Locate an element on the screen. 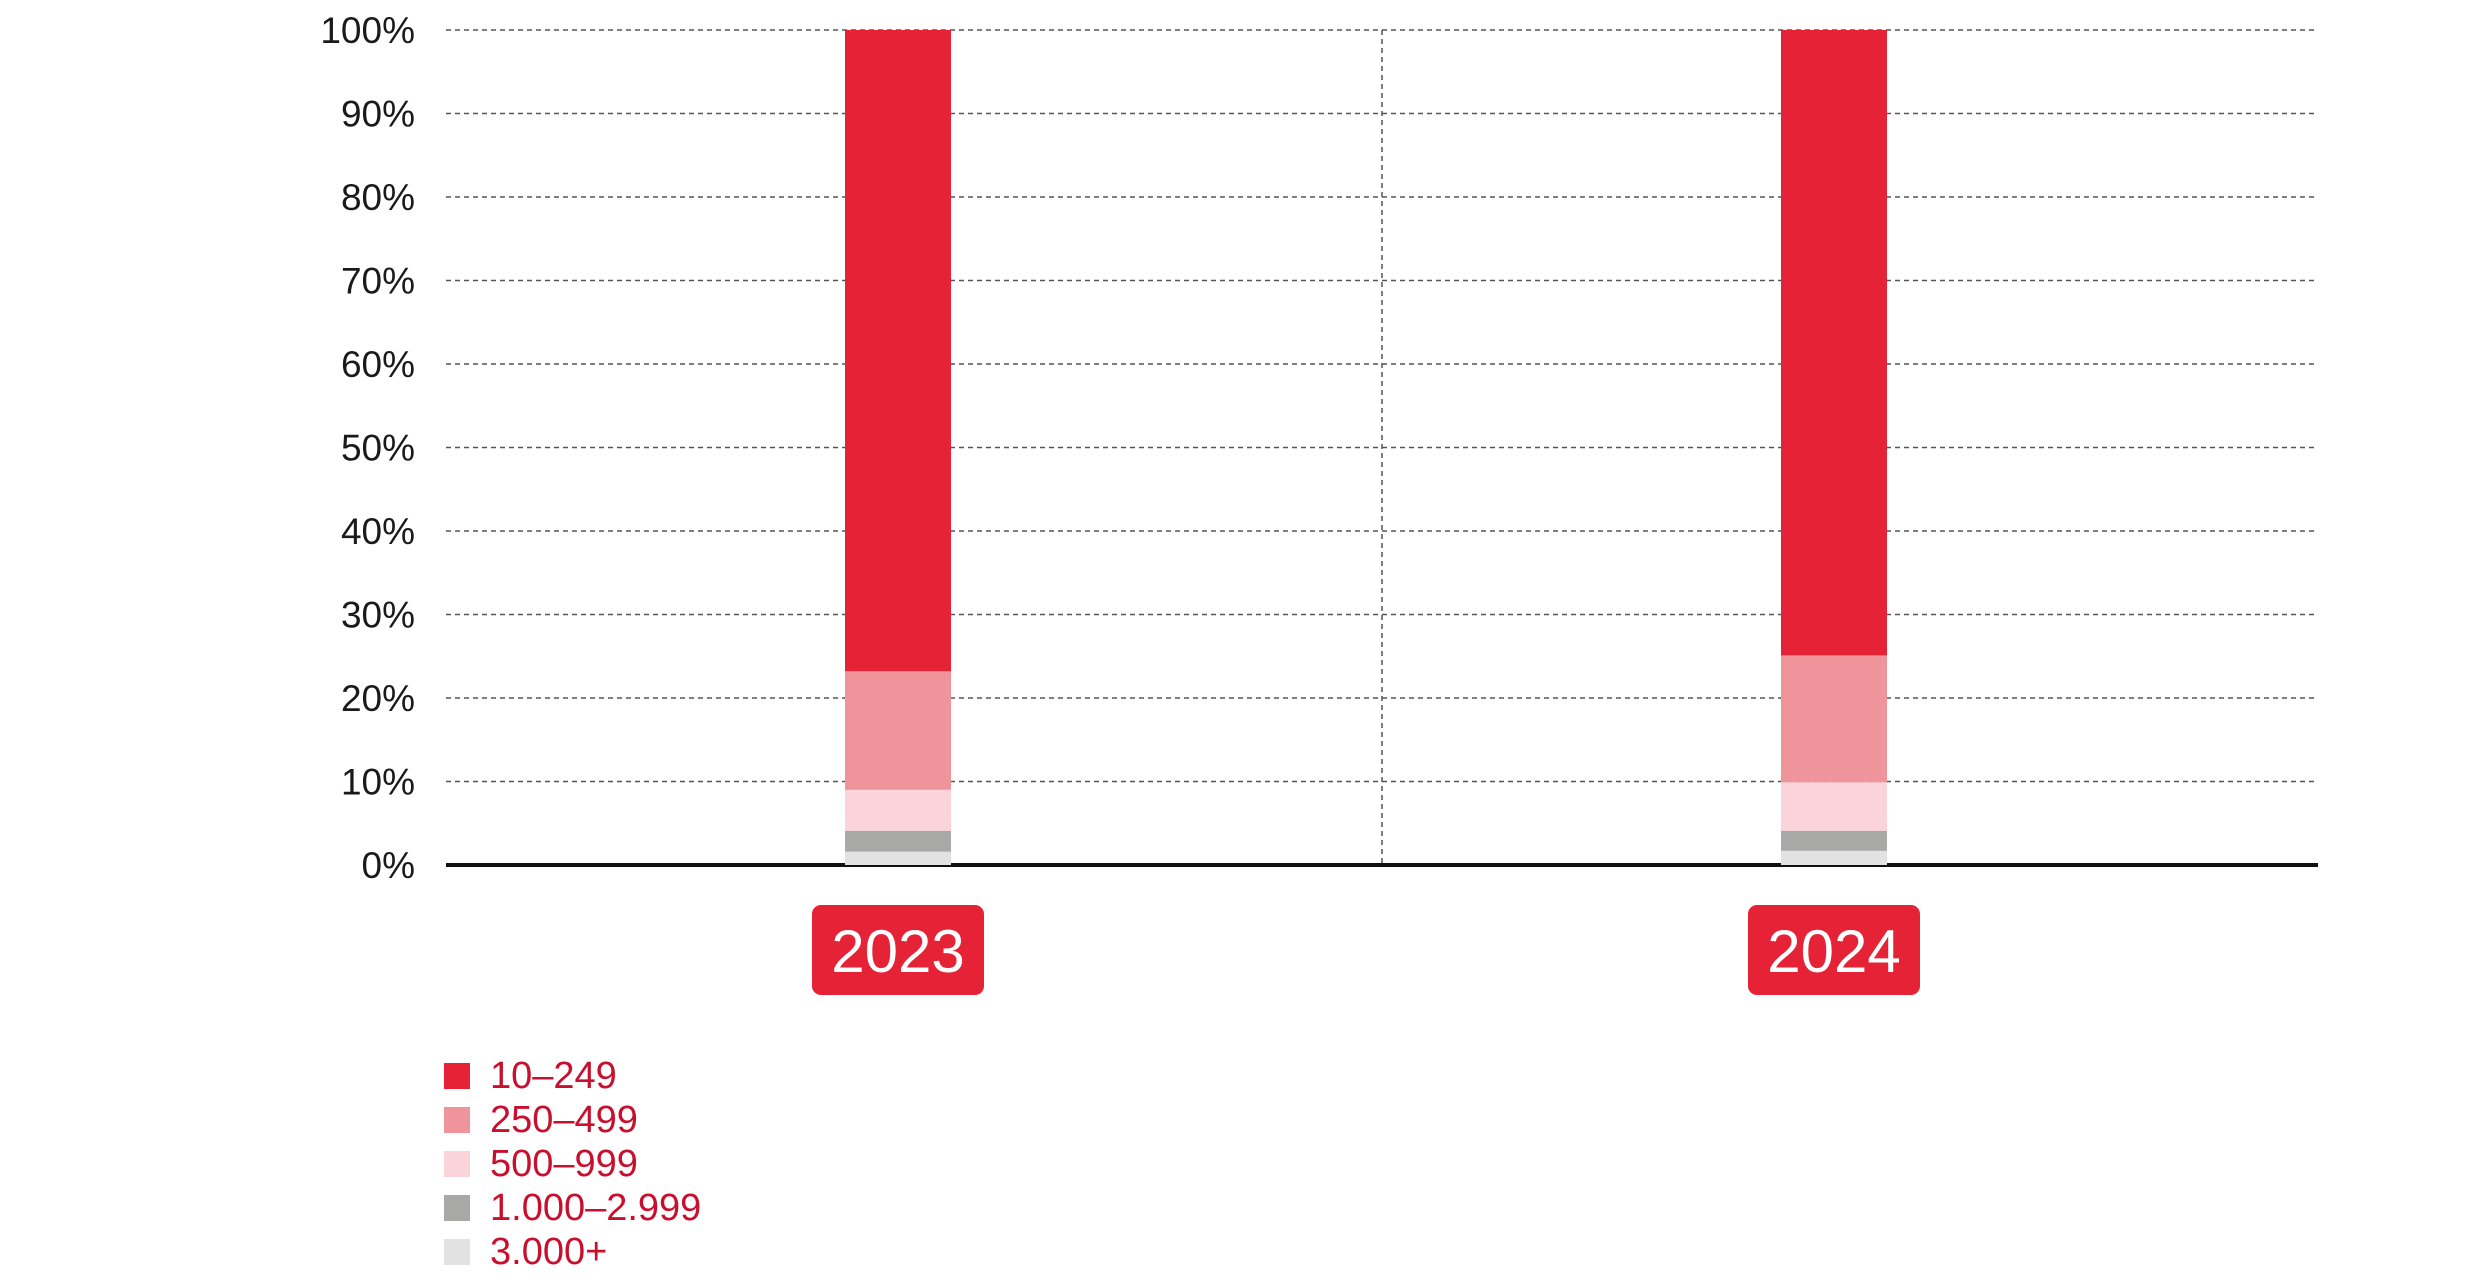 The image size is (2480, 1283). legend-item: 500–999 is located at coordinates (572, 1164).